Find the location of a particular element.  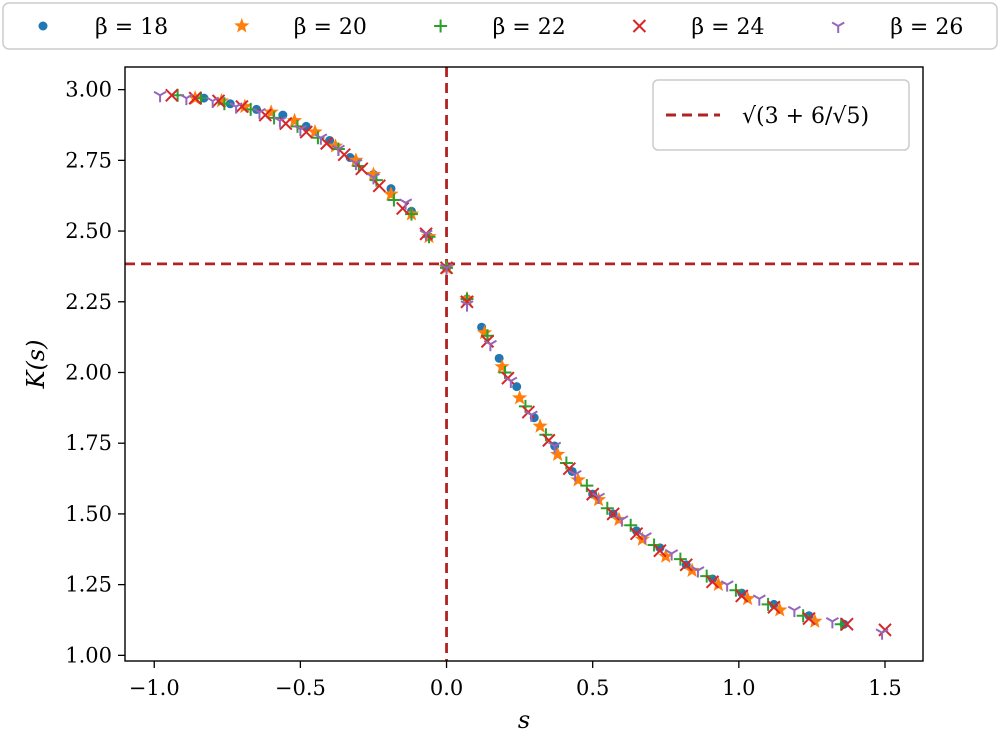

x-tick-label: −0.5 is located at coordinates (300, 688).